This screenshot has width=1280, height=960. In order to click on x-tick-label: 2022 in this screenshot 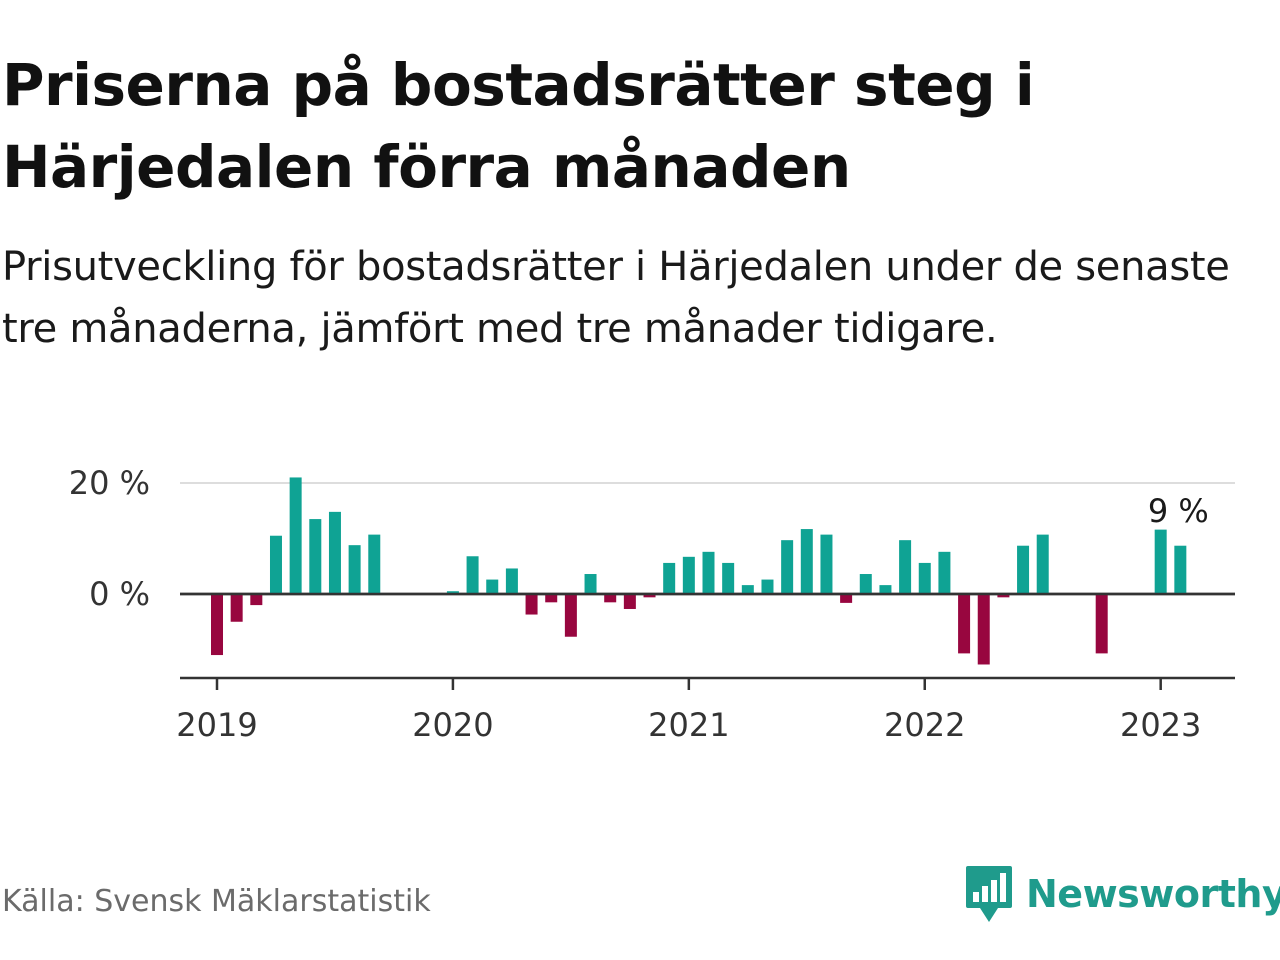, I will do `click(924, 725)`.